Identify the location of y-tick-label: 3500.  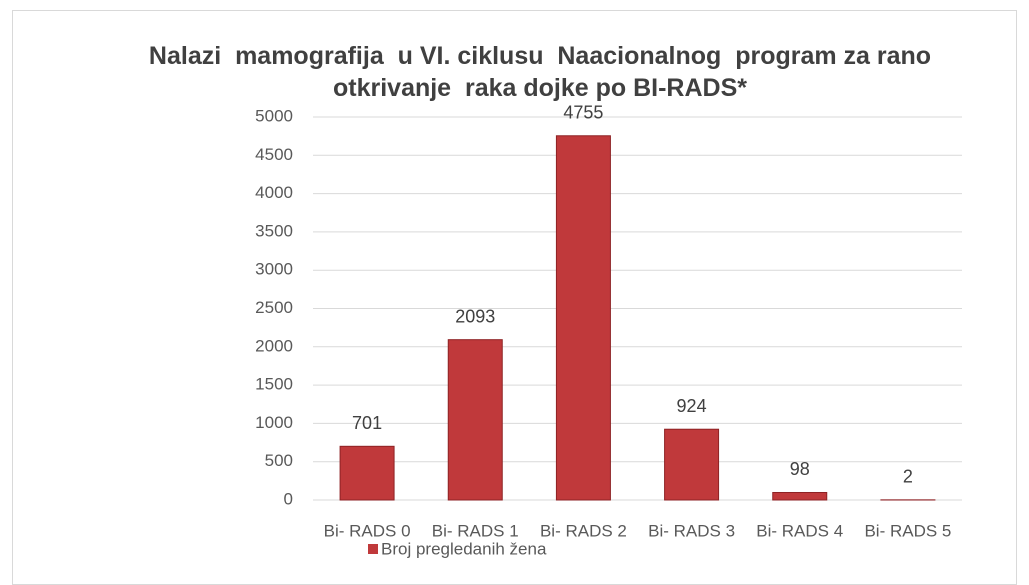
(274, 230).